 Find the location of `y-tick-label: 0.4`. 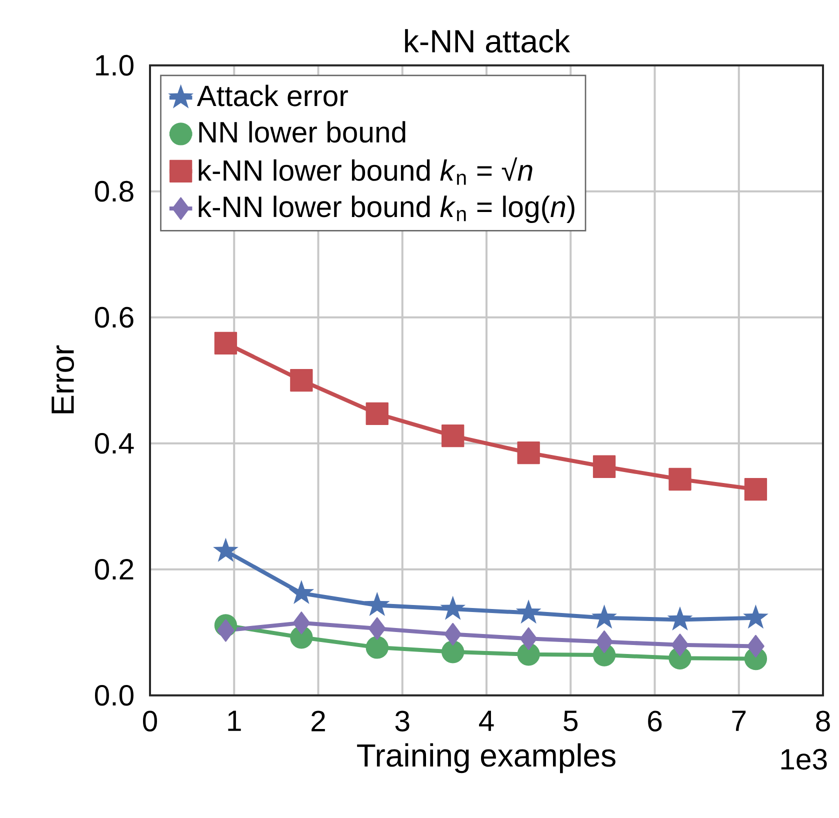

y-tick-label: 0.4 is located at coordinates (114, 443).